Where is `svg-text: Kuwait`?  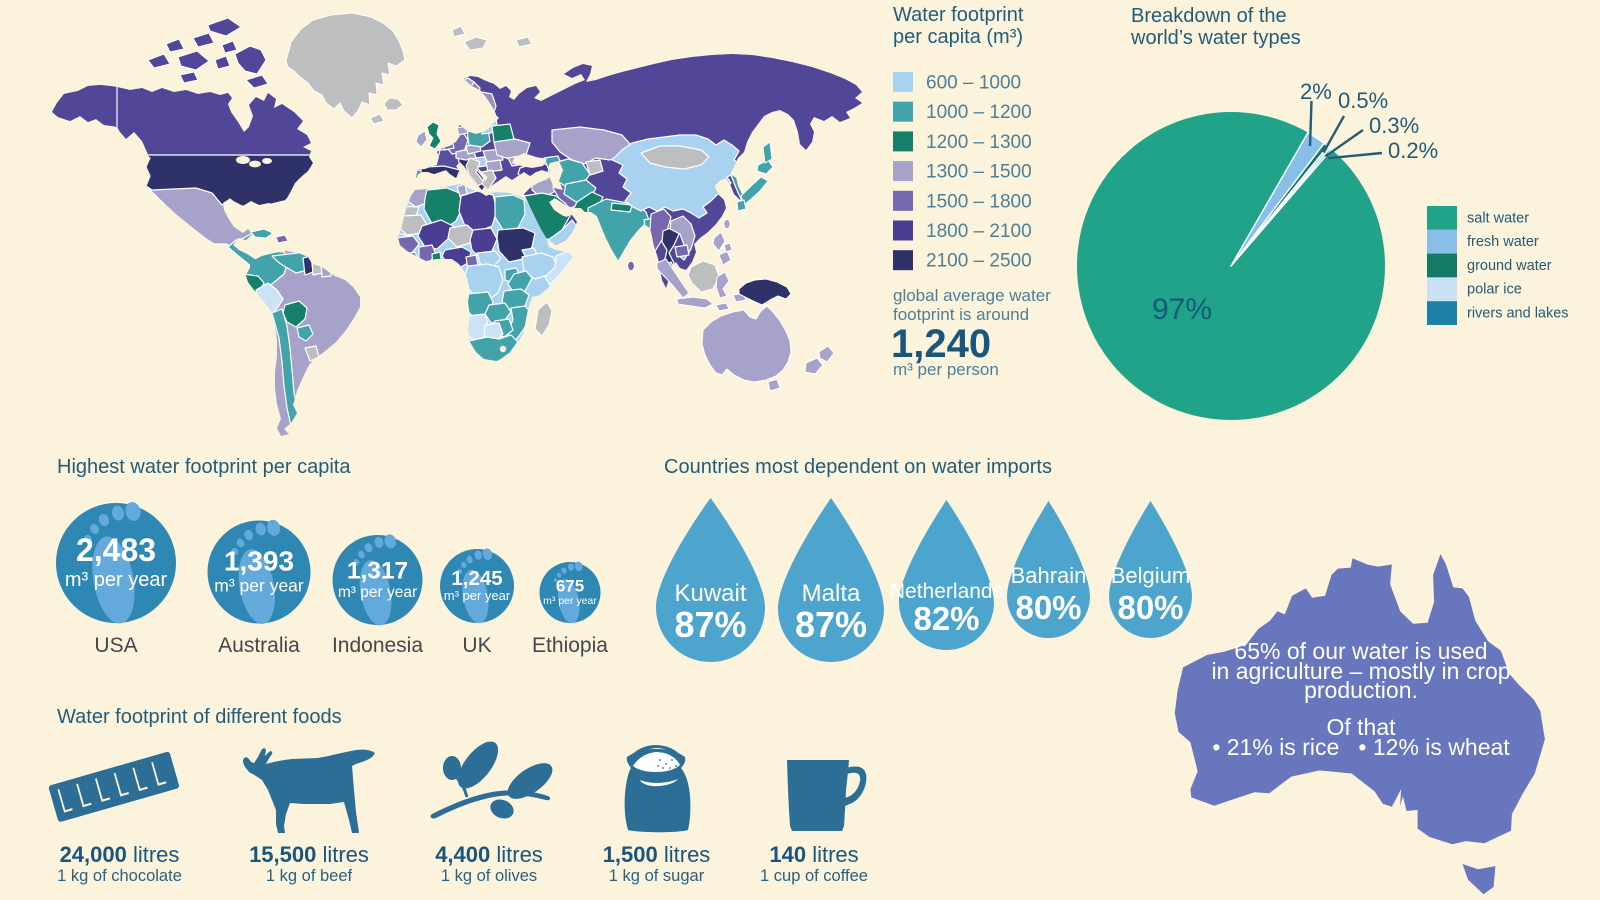 svg-text: Kuwait is located at coordinates (710, 593).